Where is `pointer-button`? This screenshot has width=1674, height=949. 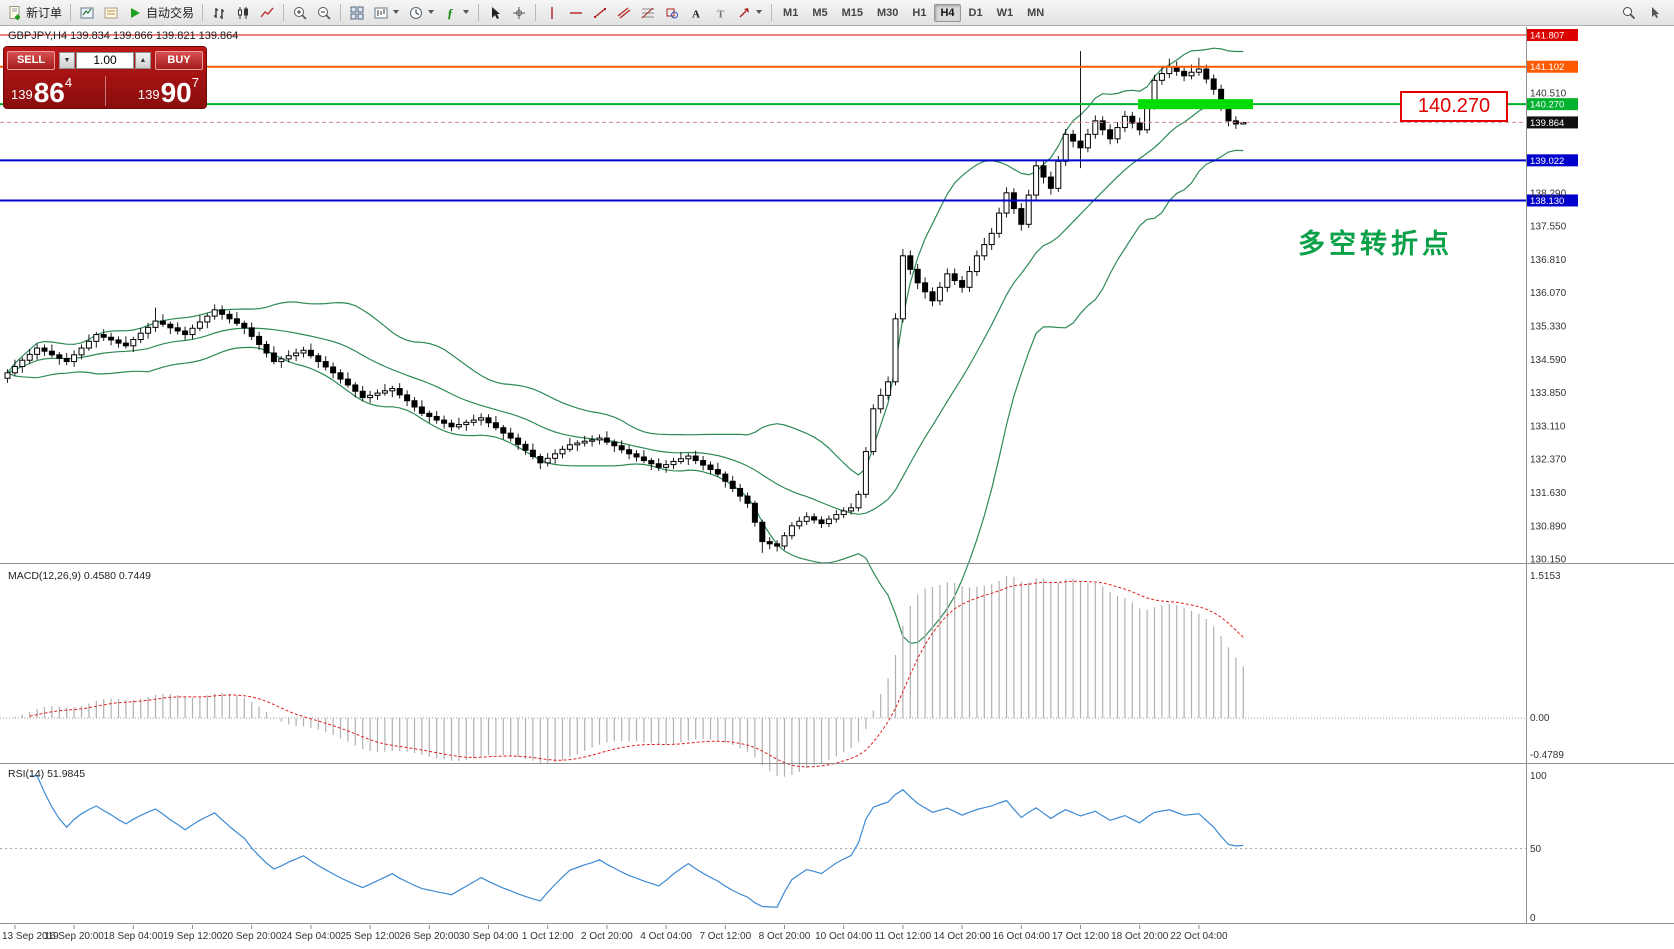
pointer-button is located at coordinates (1655, 12).